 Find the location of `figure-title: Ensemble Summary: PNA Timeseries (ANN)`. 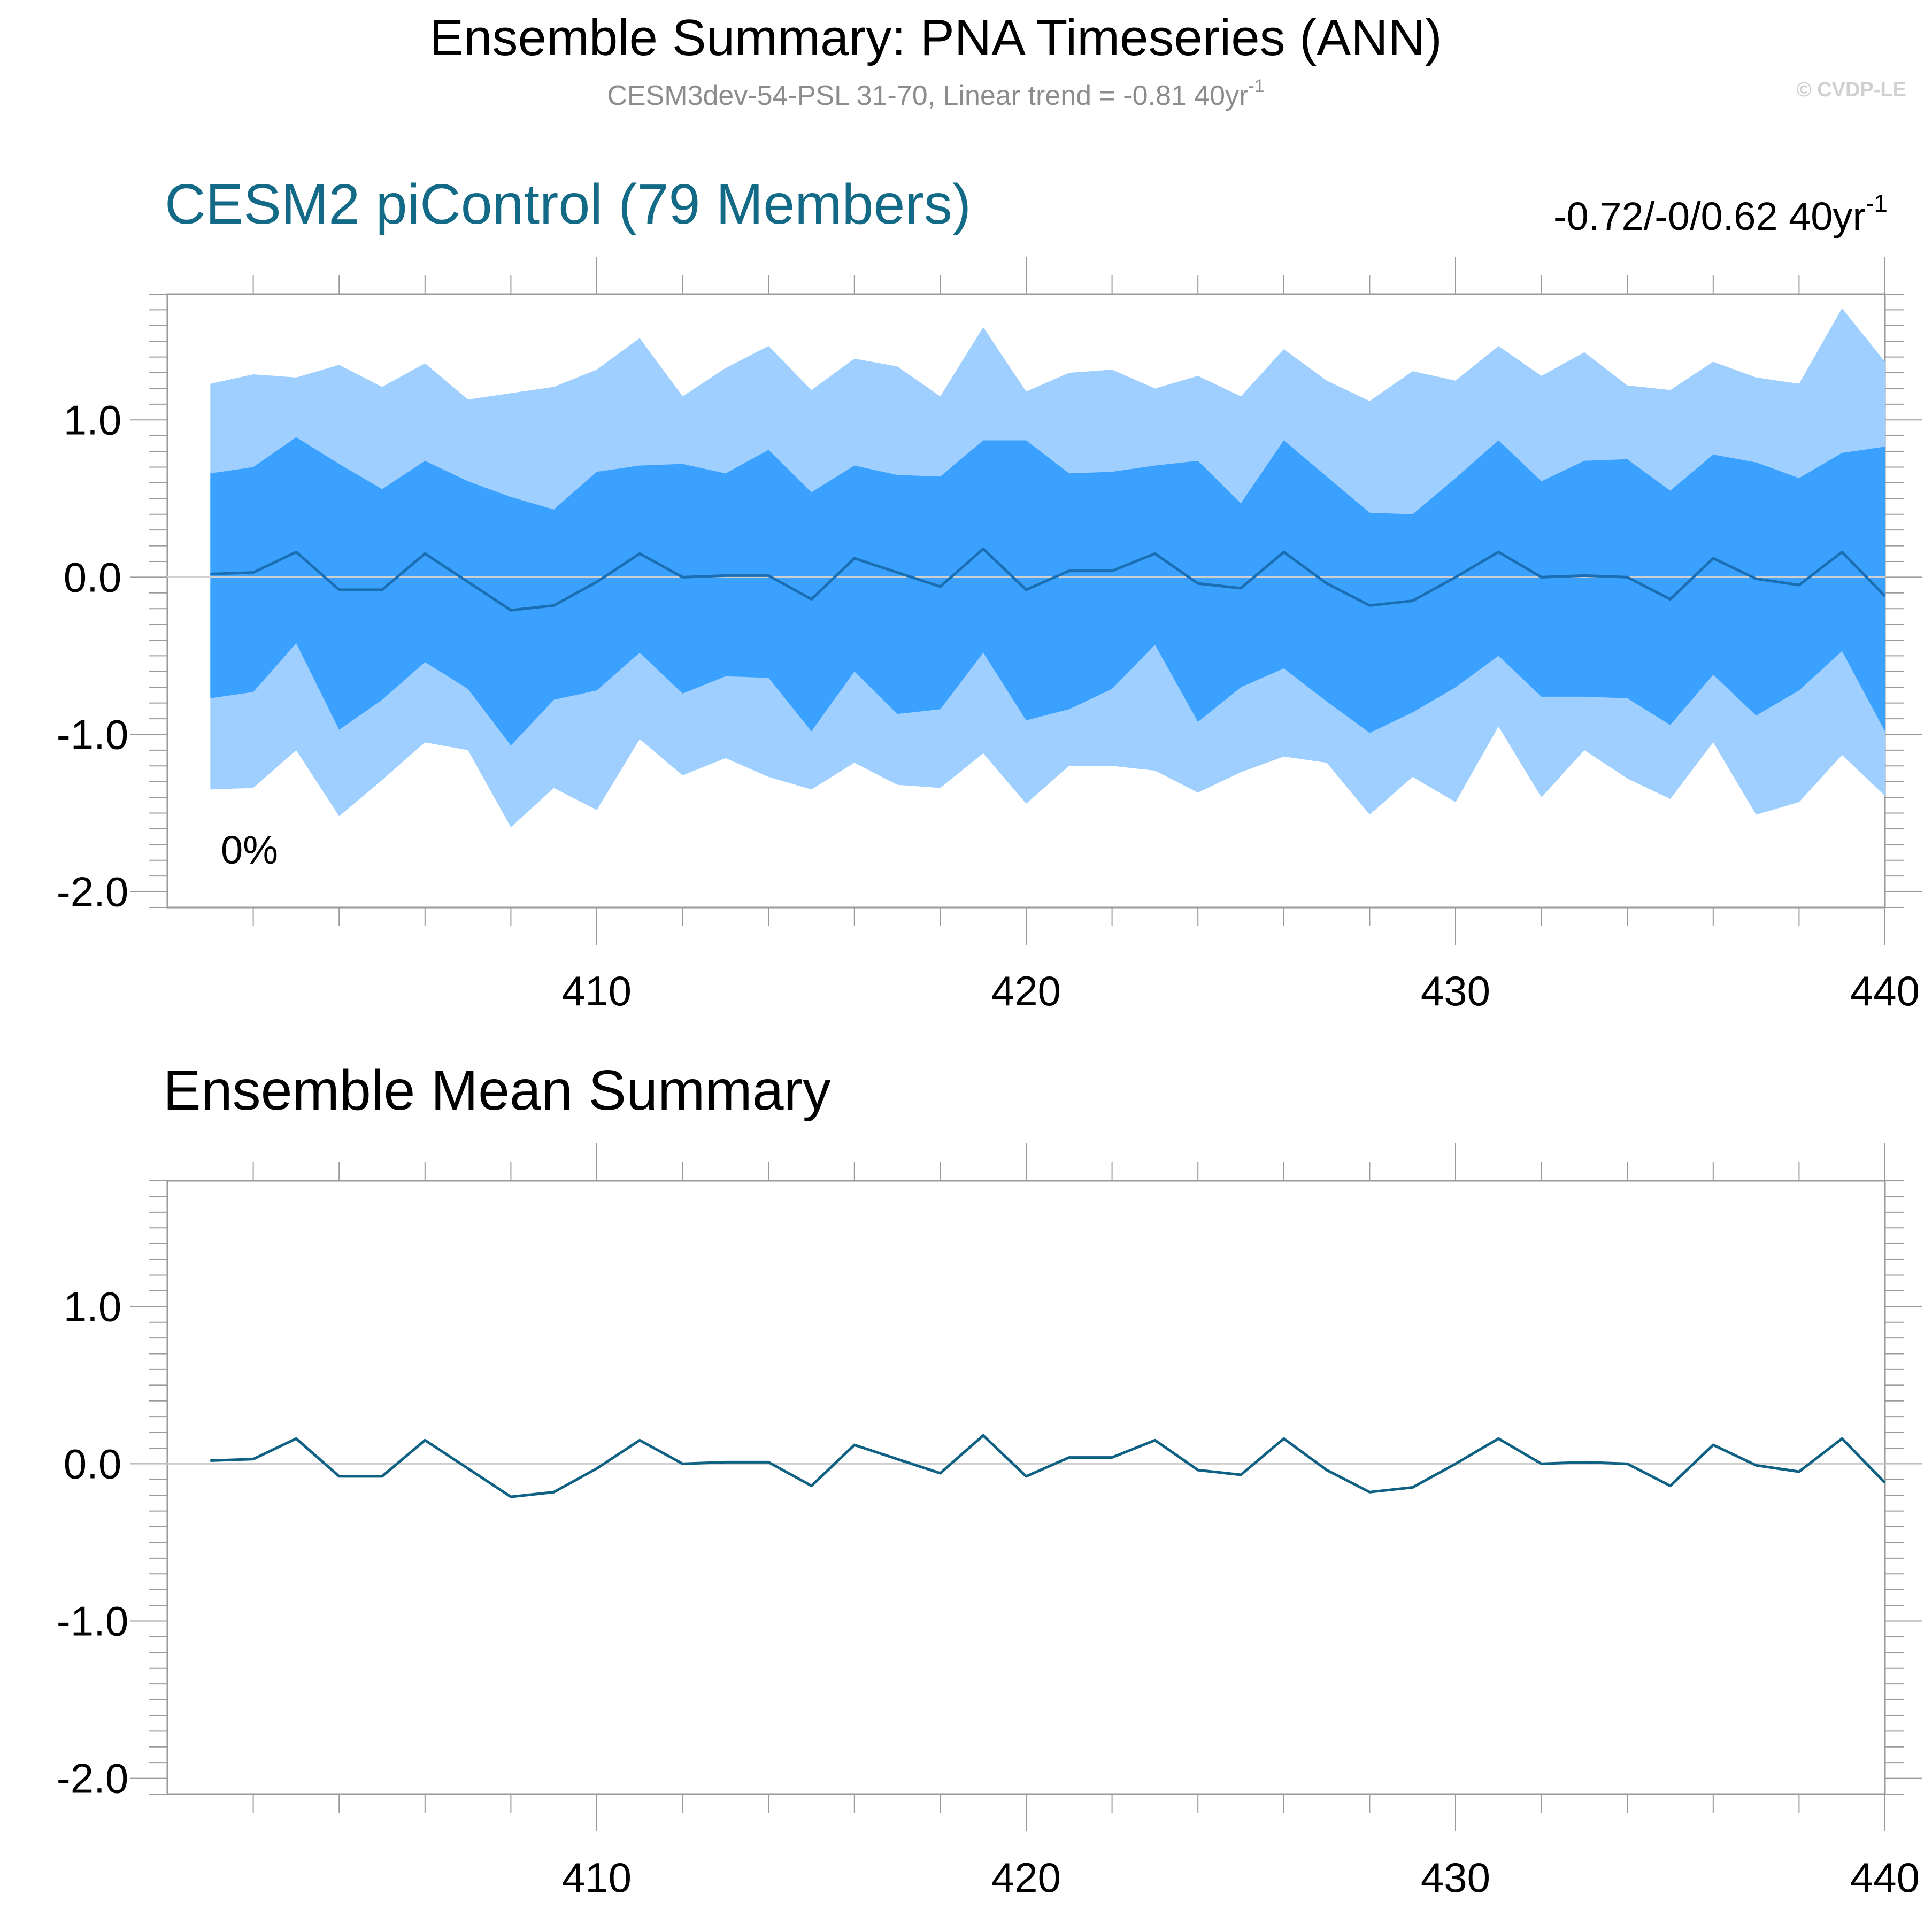

figure-title: Ensemble Summary: PNA Timeseries (ANN) is located at coordinates (936, 37).